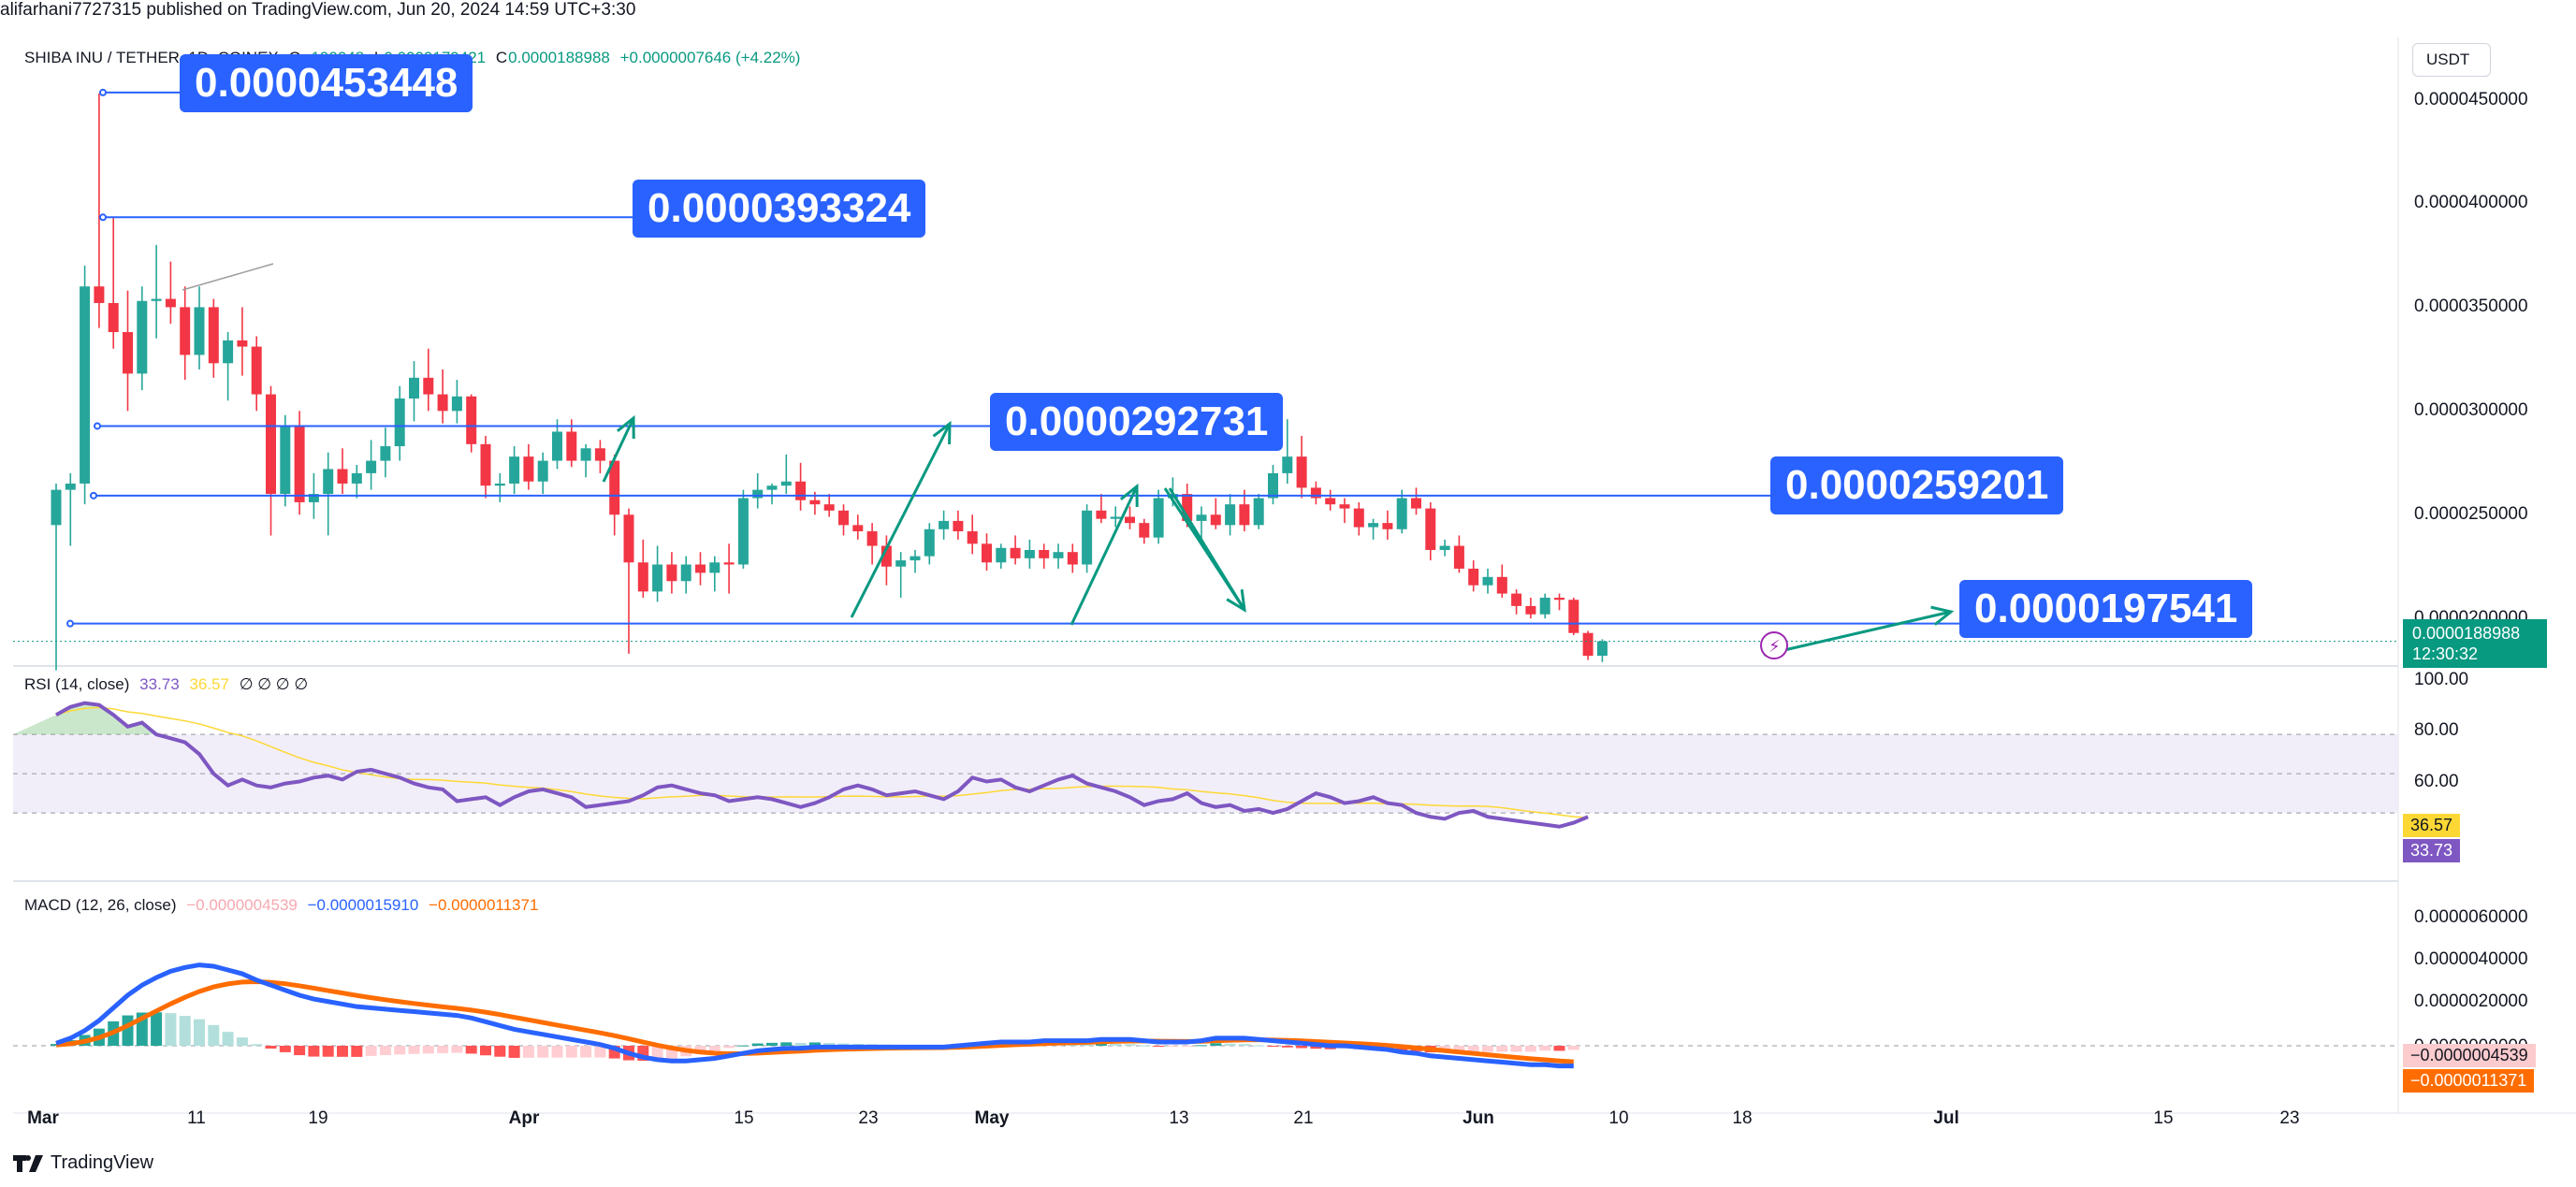  What do you see at coordinates (2106, 609) in the screenshot?
I see `level-label-5: 0.0000197541` at bounding box center [2106, 609].